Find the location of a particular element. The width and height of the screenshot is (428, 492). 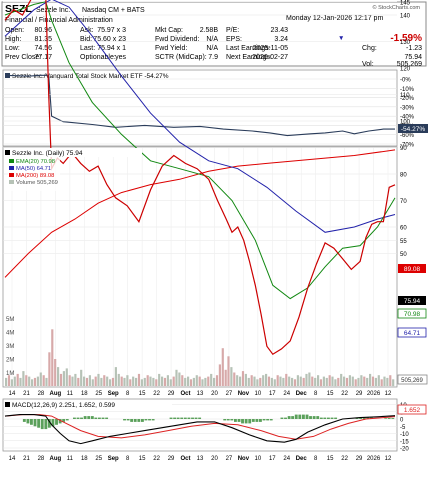

ema20-legend: EMA(20) 70.98 is located at coordinates (35, 162).